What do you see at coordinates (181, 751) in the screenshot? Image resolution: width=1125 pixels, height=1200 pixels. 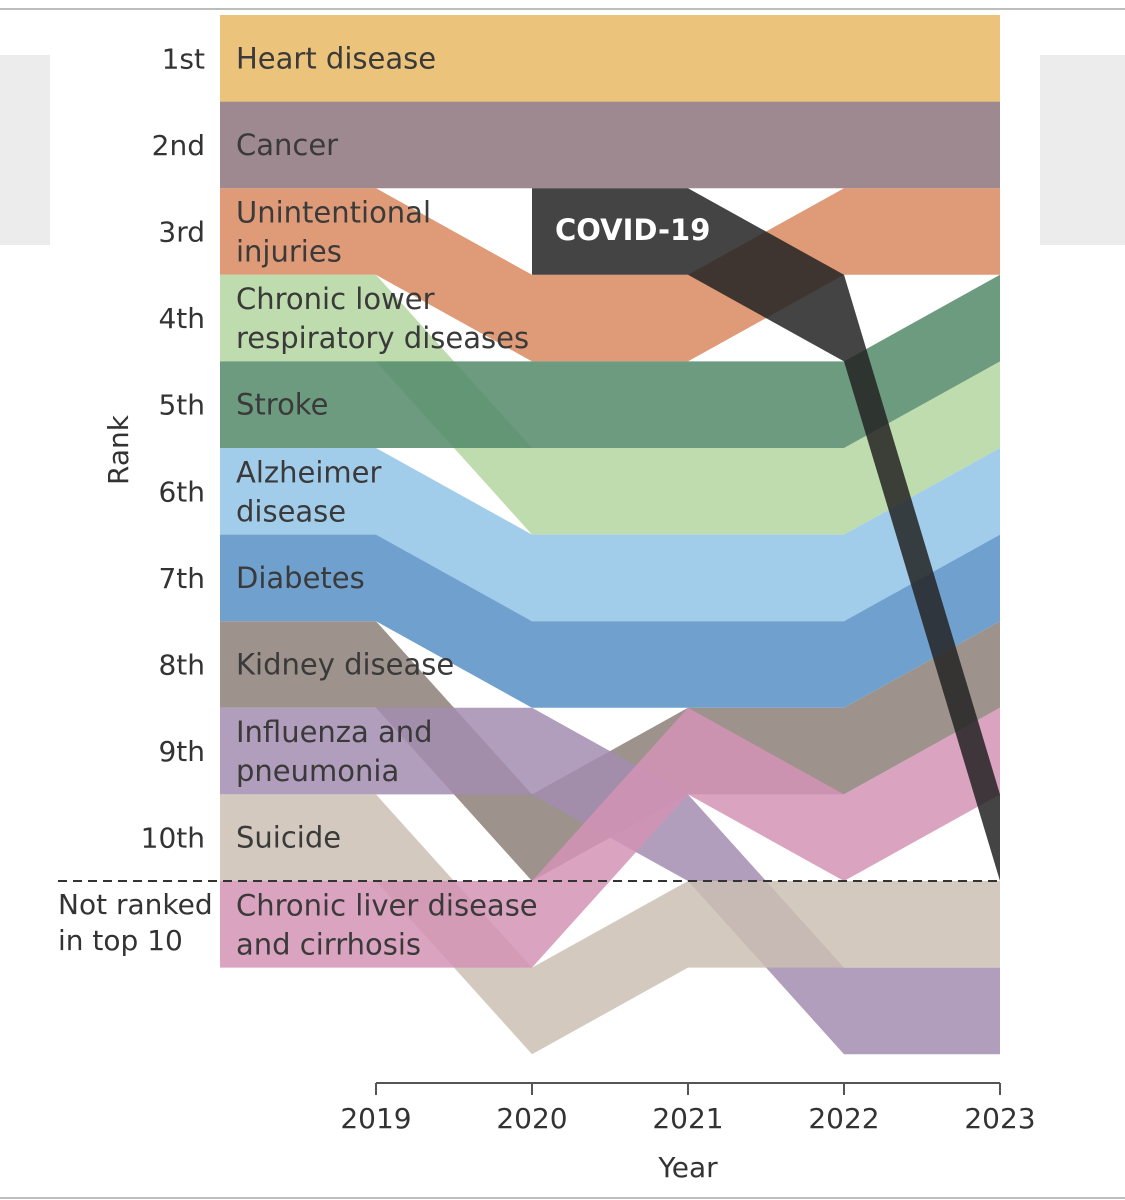 I see `rank-label-9: 9th` at bounding box center [181, 751].